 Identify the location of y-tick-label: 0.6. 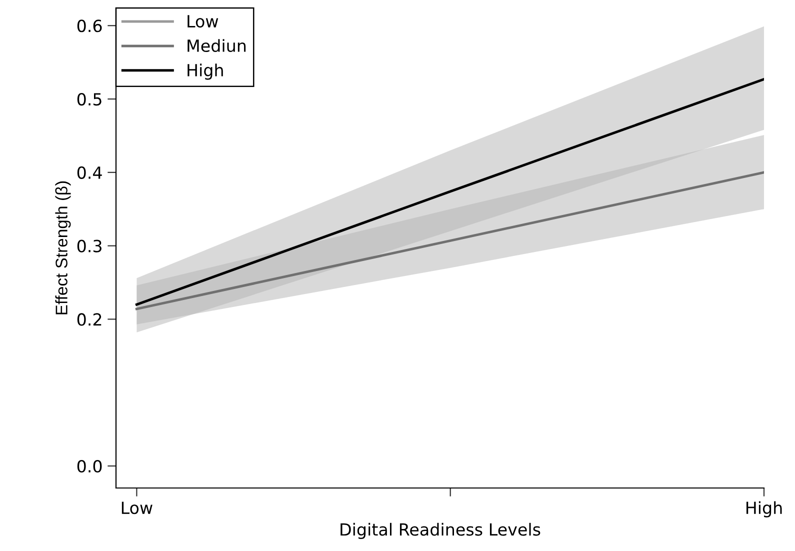
(89, 26).